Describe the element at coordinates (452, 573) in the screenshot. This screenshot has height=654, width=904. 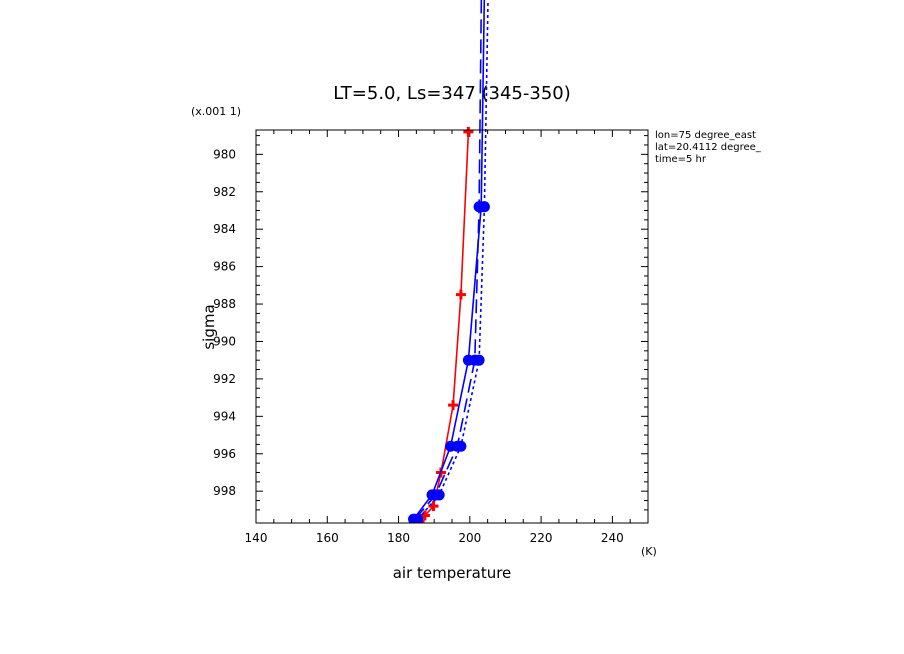
I see `x-axis-label: air temperature` at that location.